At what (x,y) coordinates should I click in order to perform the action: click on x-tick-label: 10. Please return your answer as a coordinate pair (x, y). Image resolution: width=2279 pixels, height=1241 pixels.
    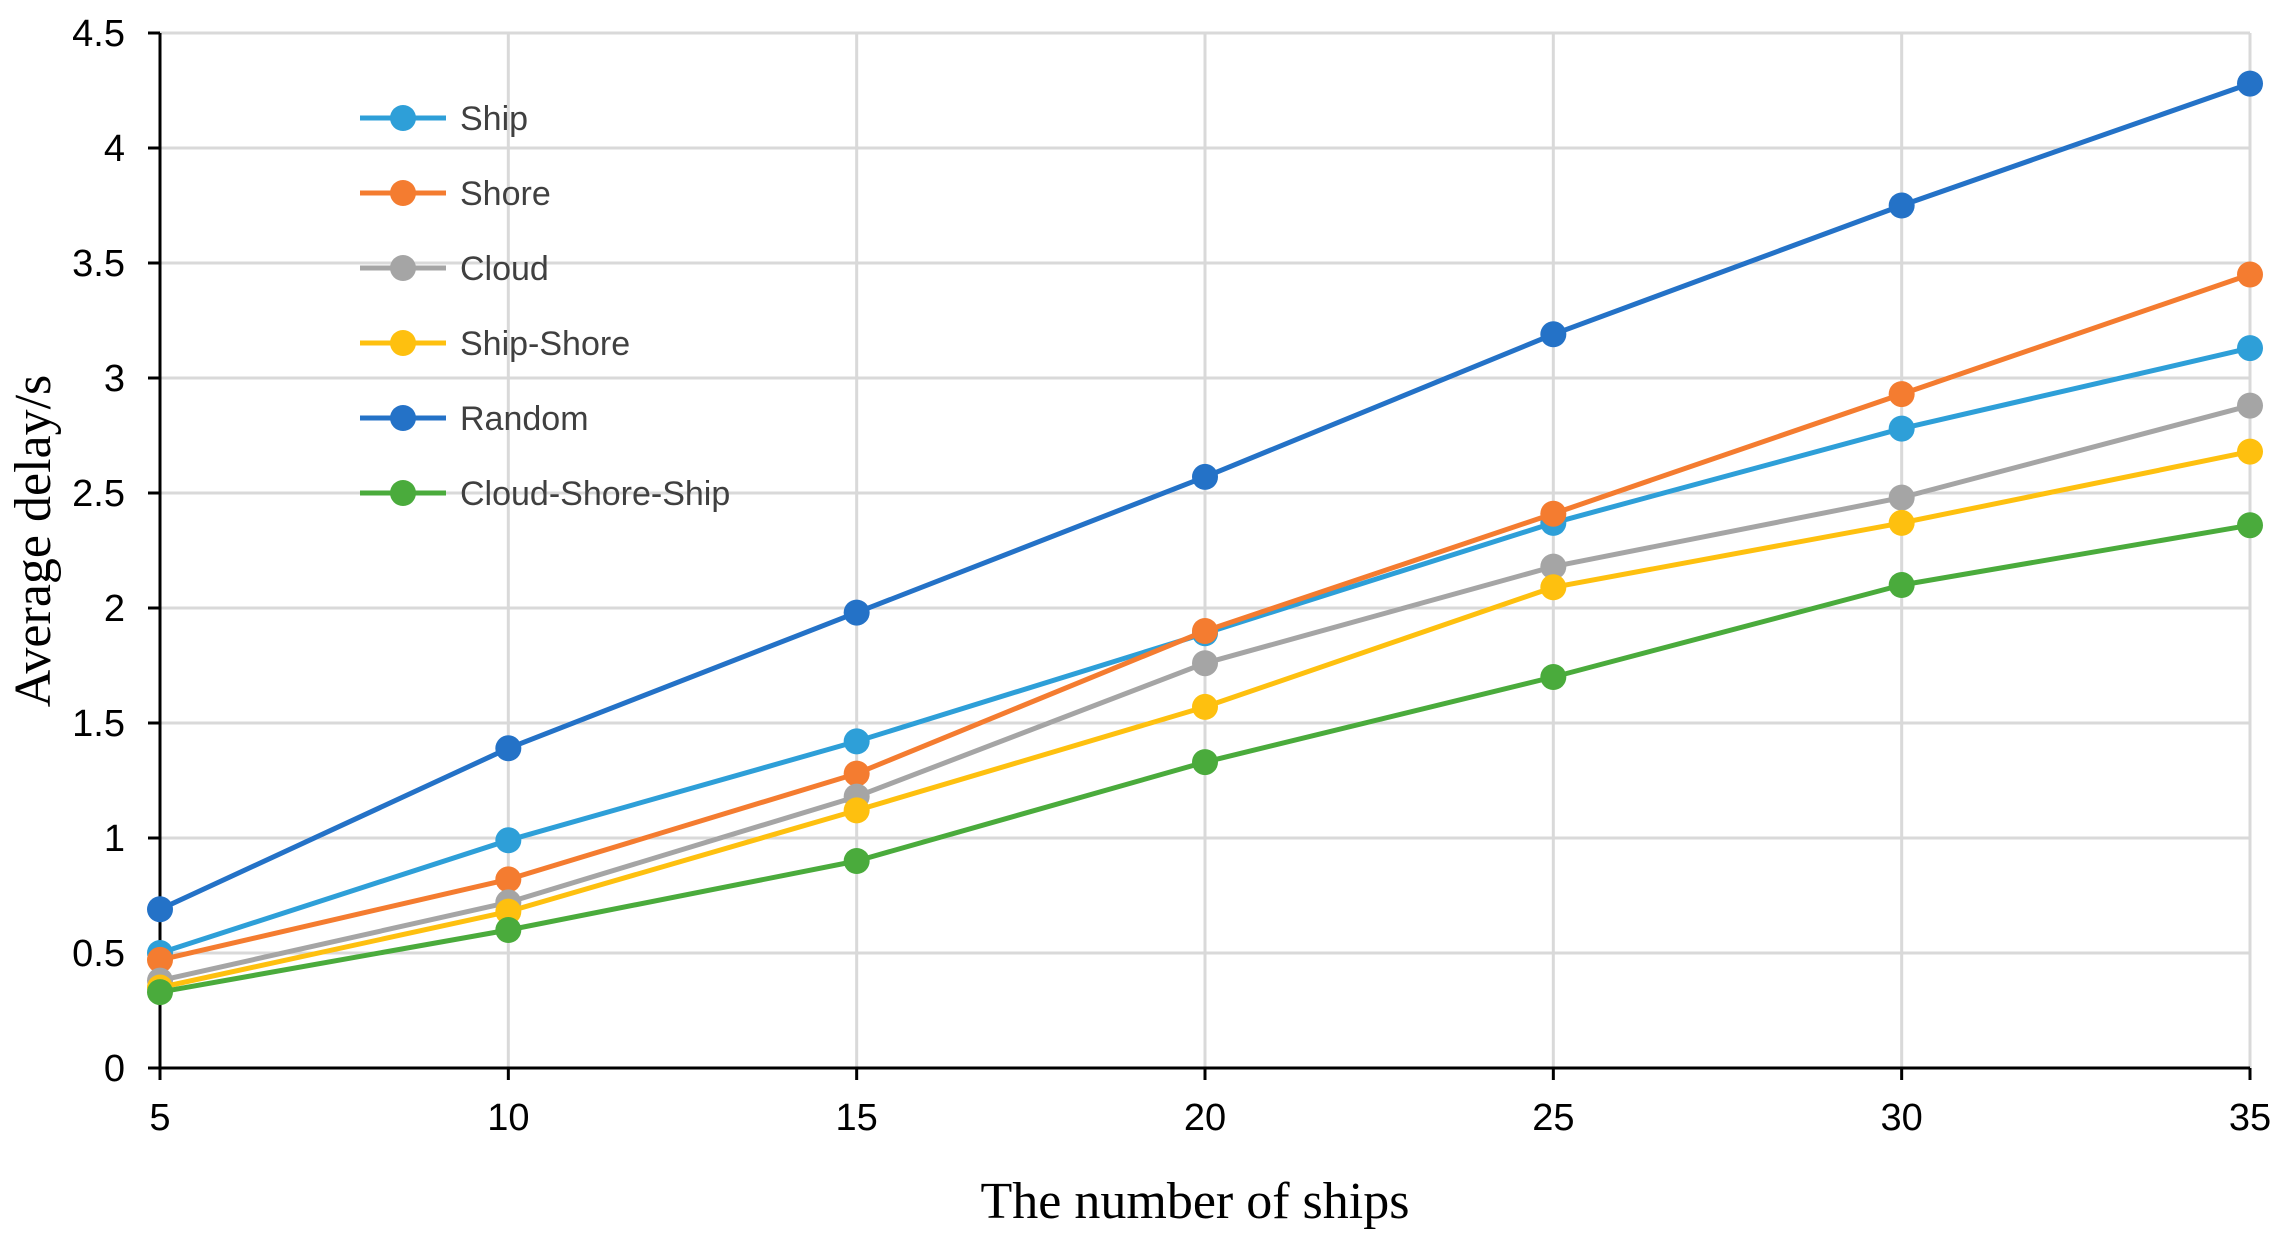
    Looking at the image, I should click on (508, 1118).